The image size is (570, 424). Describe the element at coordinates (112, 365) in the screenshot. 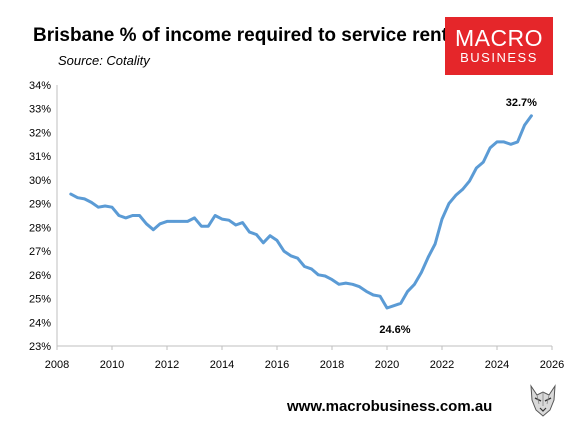

I see `x-tick-label: 2010` at that location.